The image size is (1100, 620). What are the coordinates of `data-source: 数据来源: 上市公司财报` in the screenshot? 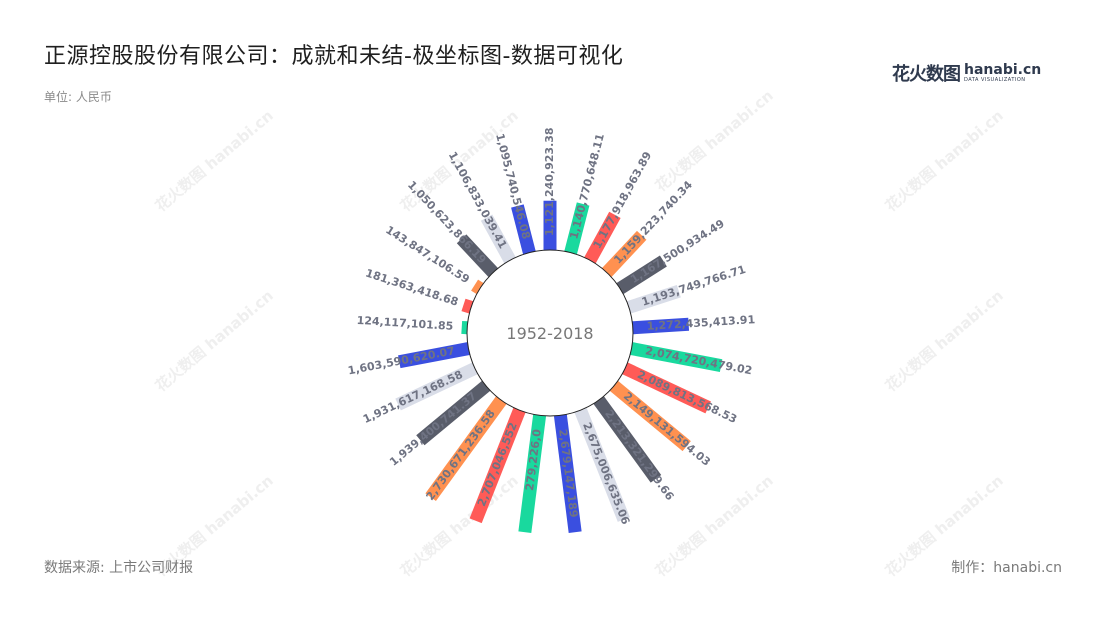 It's located at (119, 568).